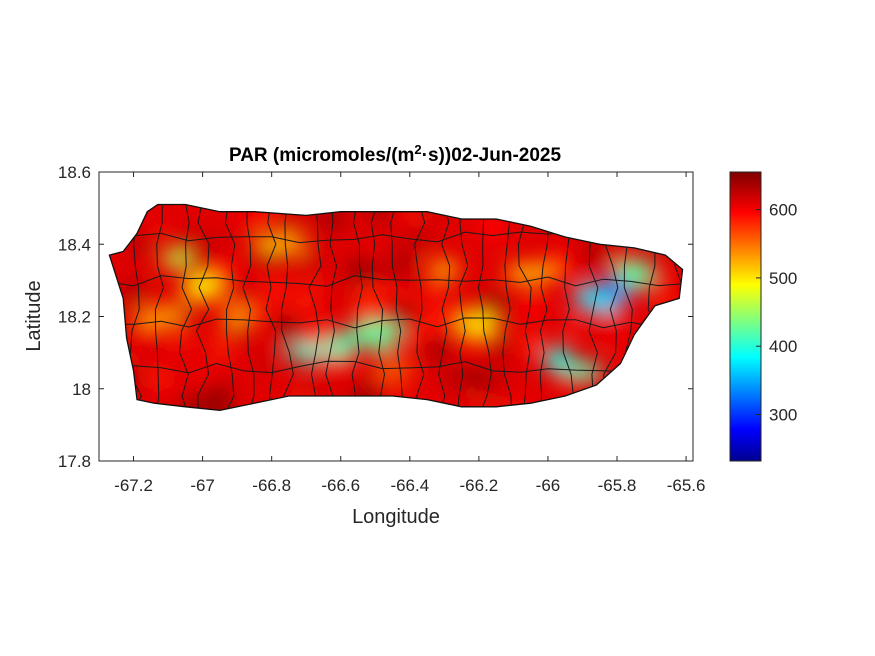  Describe the element at coordinates (686, 485) in the screenshot. I see `x-tick-label: -65.6` at that location.